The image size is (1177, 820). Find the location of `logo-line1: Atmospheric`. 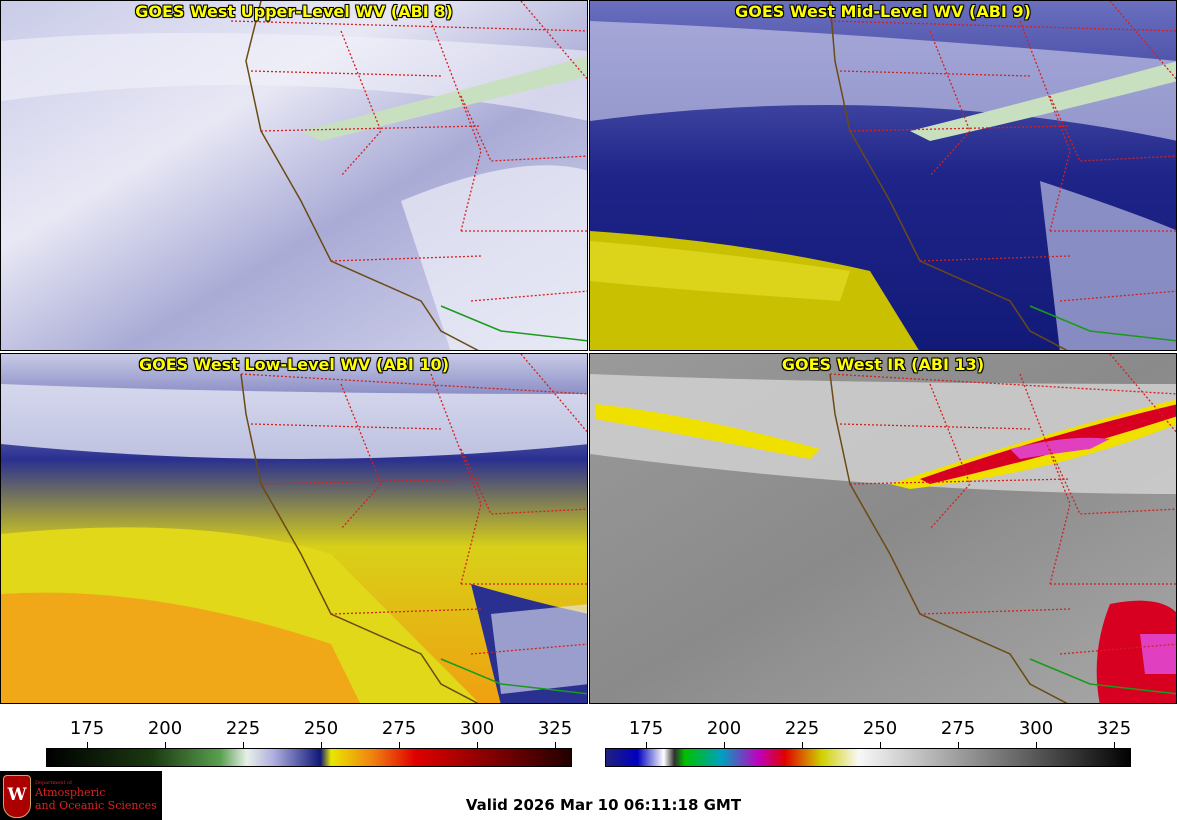

logo-line1: Atmospheric is located at coordinates (70, 792).